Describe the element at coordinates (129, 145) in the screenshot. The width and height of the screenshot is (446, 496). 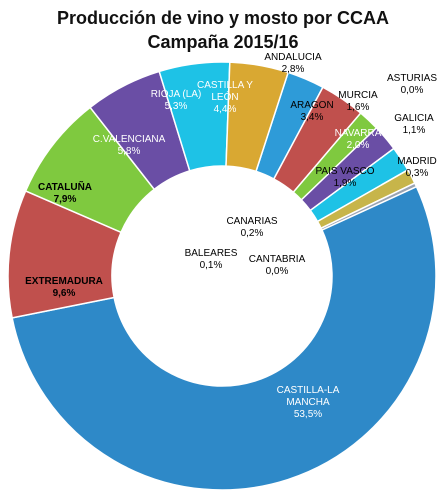
I see `label-c-valenciana: C.VALENCIANA 5,8%` at that location.